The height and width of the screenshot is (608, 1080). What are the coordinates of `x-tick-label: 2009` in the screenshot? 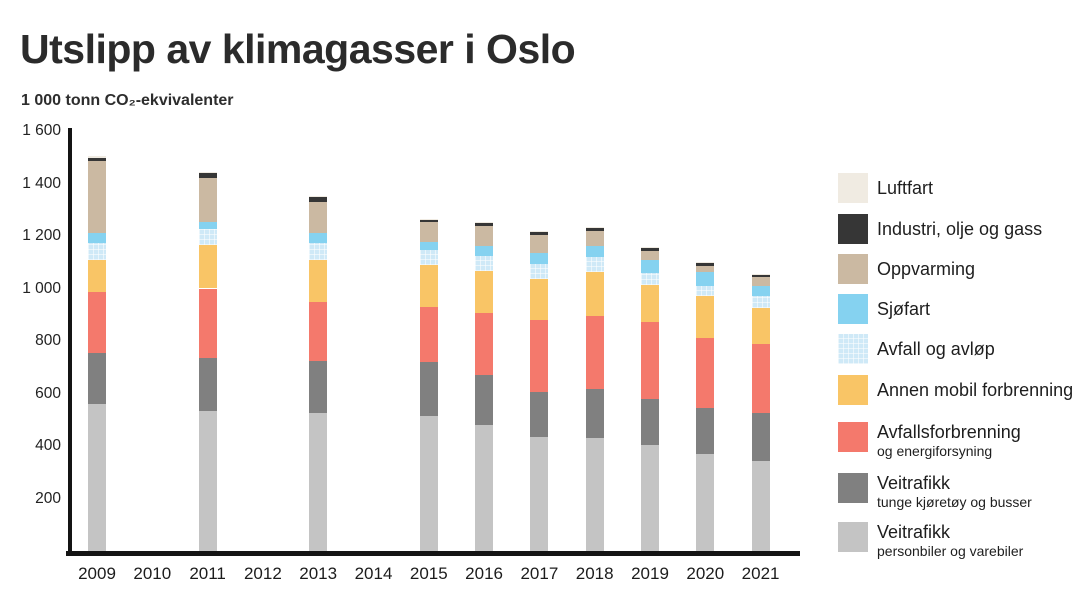 It's located at (97, 573).